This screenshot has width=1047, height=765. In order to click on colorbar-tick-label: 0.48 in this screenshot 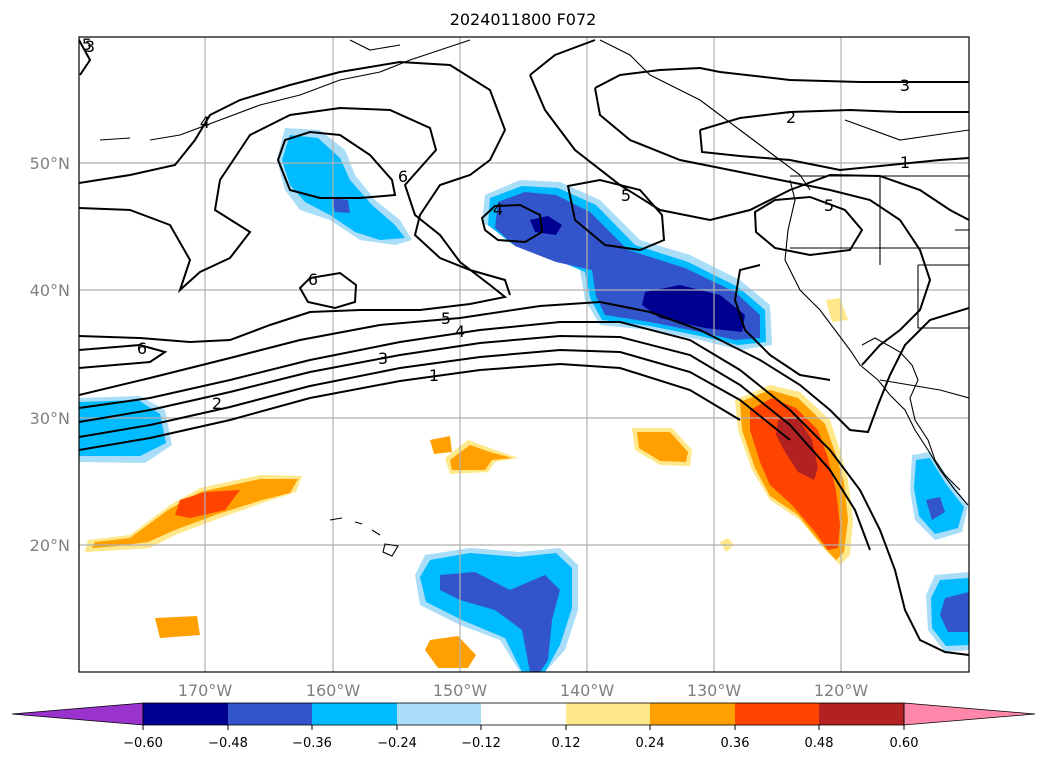, I will do `click(819, 743)`.